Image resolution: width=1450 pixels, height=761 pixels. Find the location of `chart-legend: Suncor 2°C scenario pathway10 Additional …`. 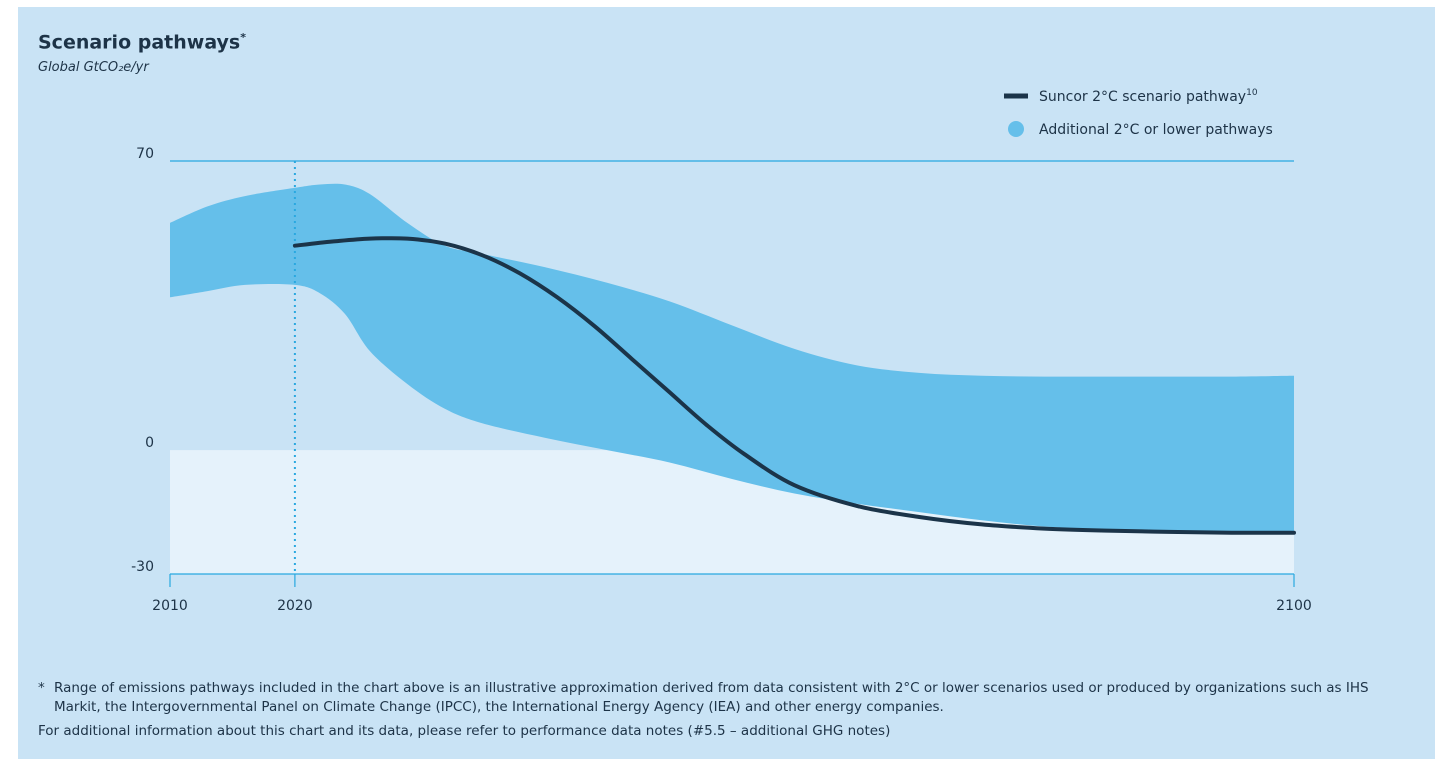

chart-legend: Suncor 2°C scenario pathway10 Additional … is located at coordinates (1138, 113).